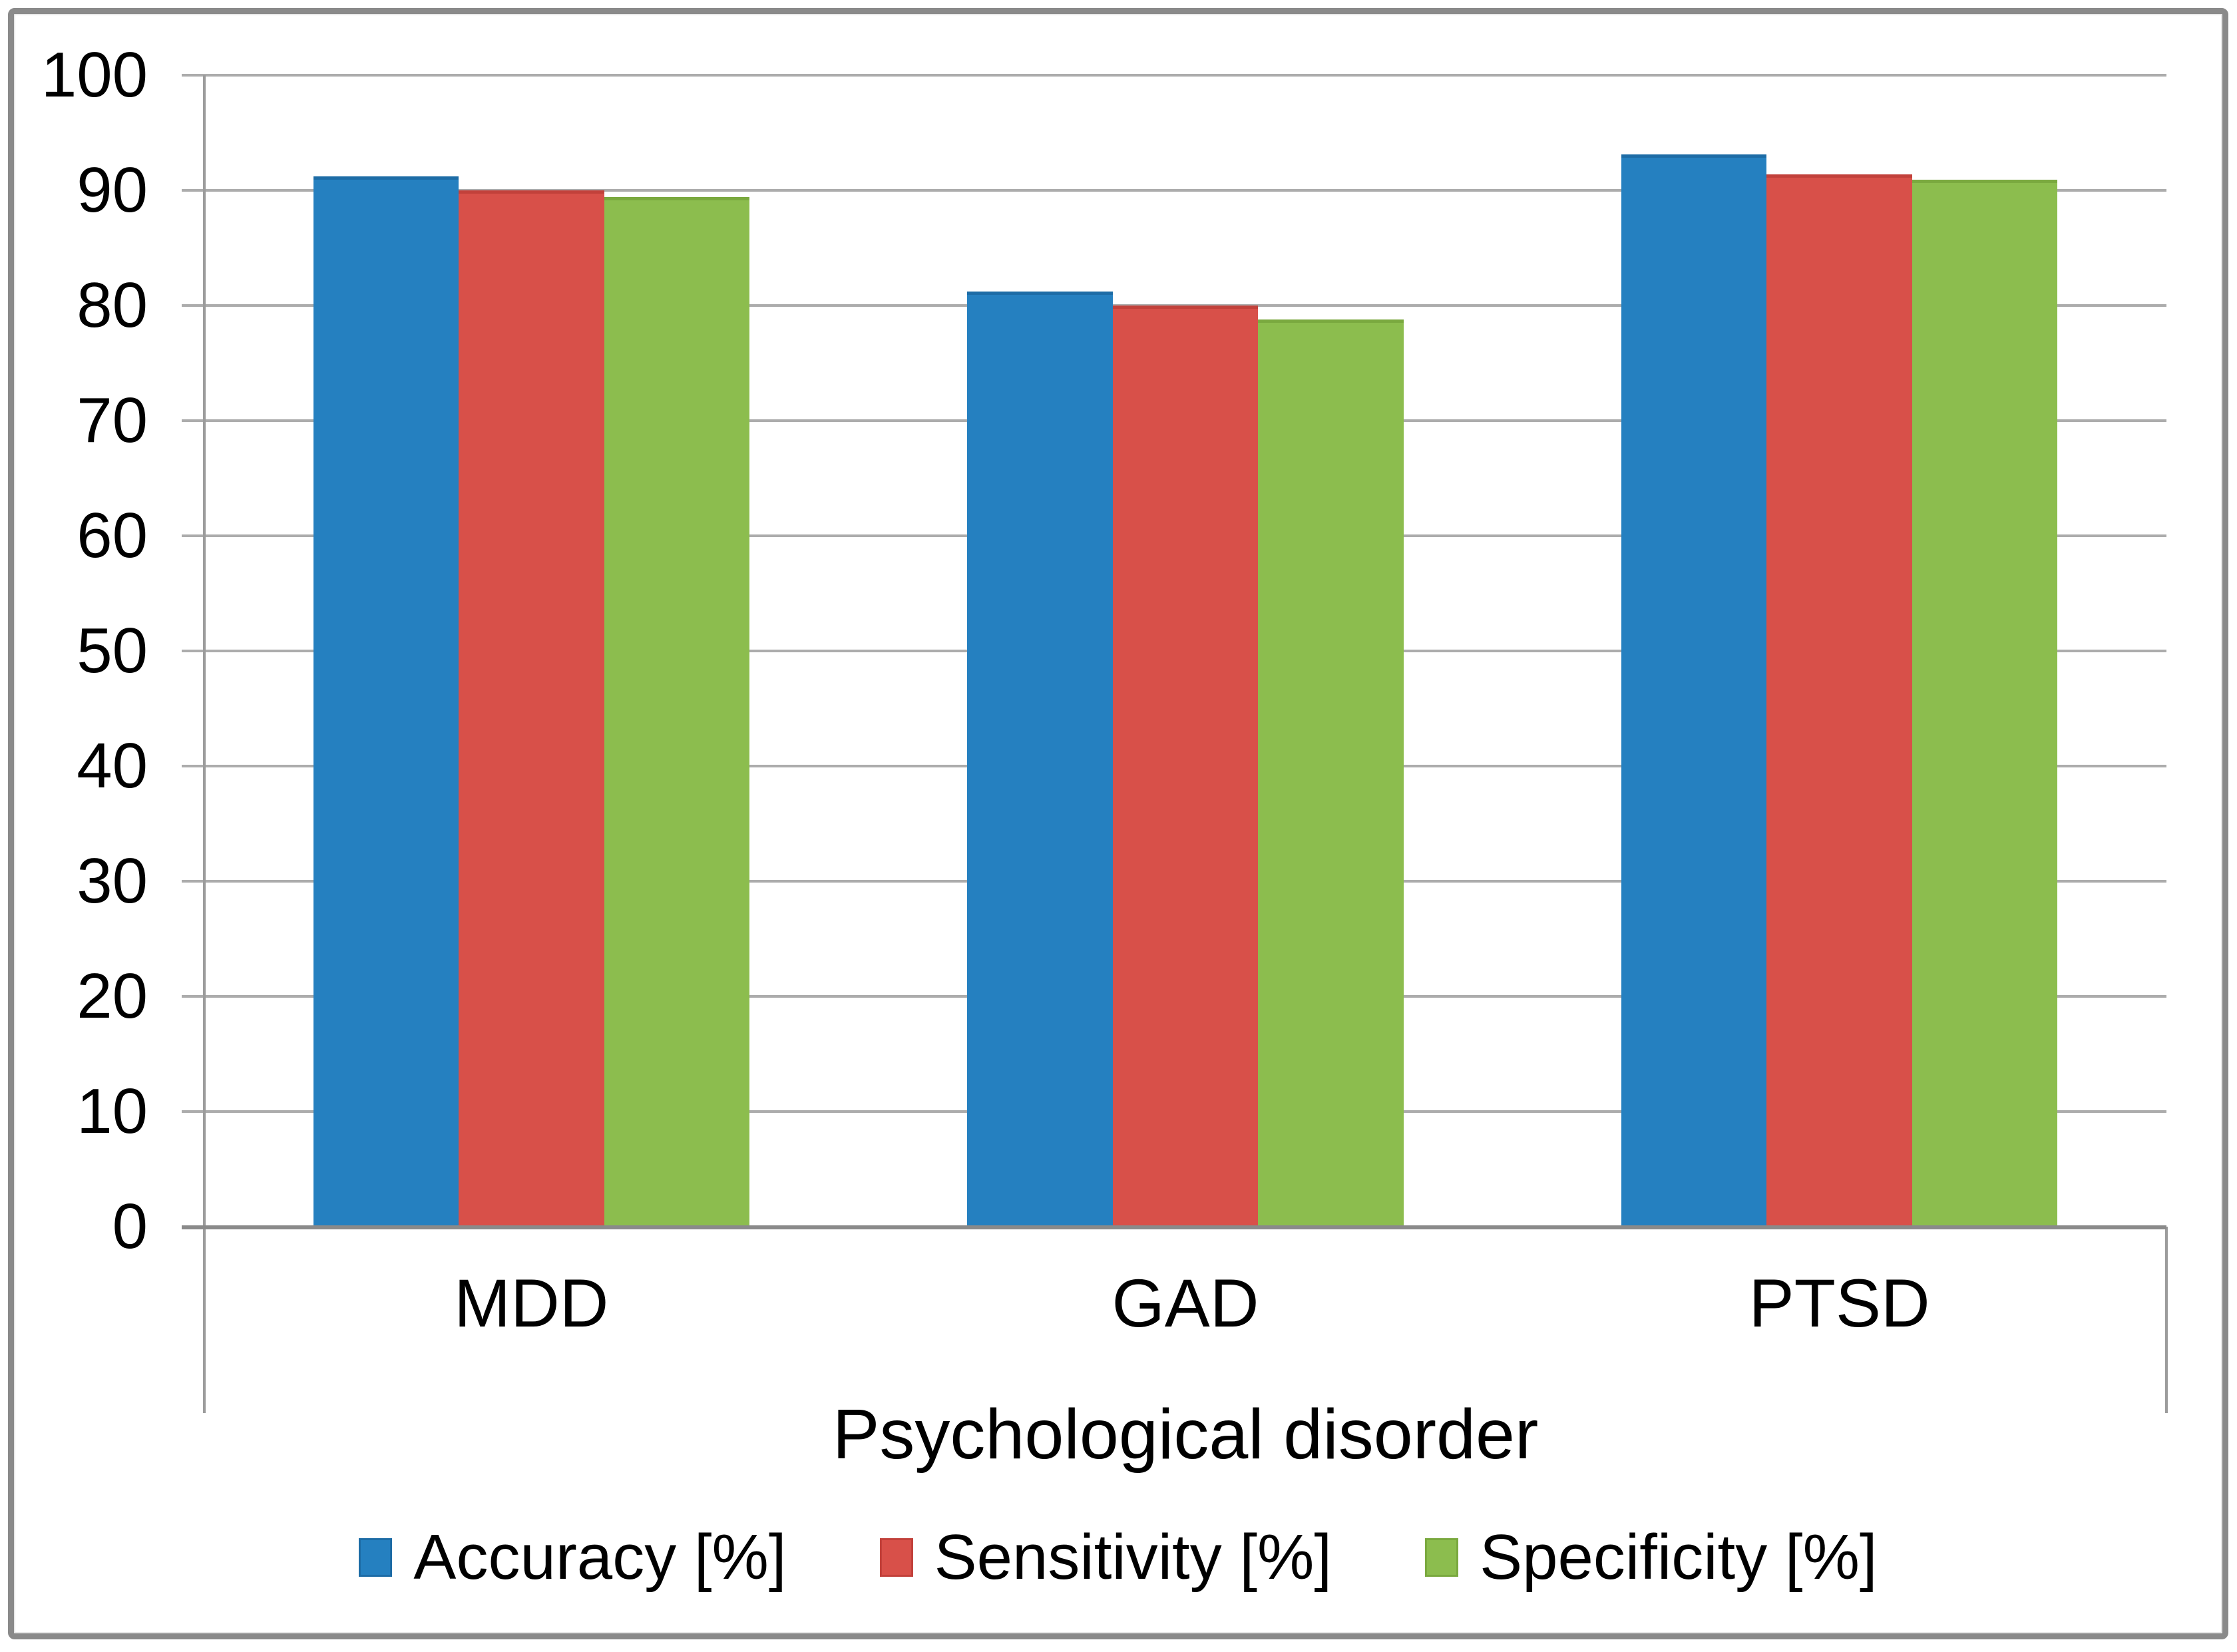 The height and width of the screenshot is (1652, 2237). I want to click on y-axis-tick-label: 20, so click(112, 996).